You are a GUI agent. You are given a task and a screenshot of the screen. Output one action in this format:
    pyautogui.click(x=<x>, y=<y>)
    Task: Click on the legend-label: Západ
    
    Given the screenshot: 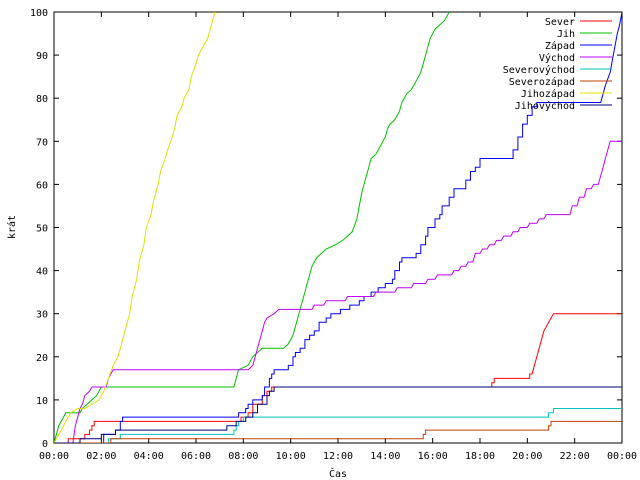 What is the action you would take?
    pyautogui.click(x=560, y=46)
    